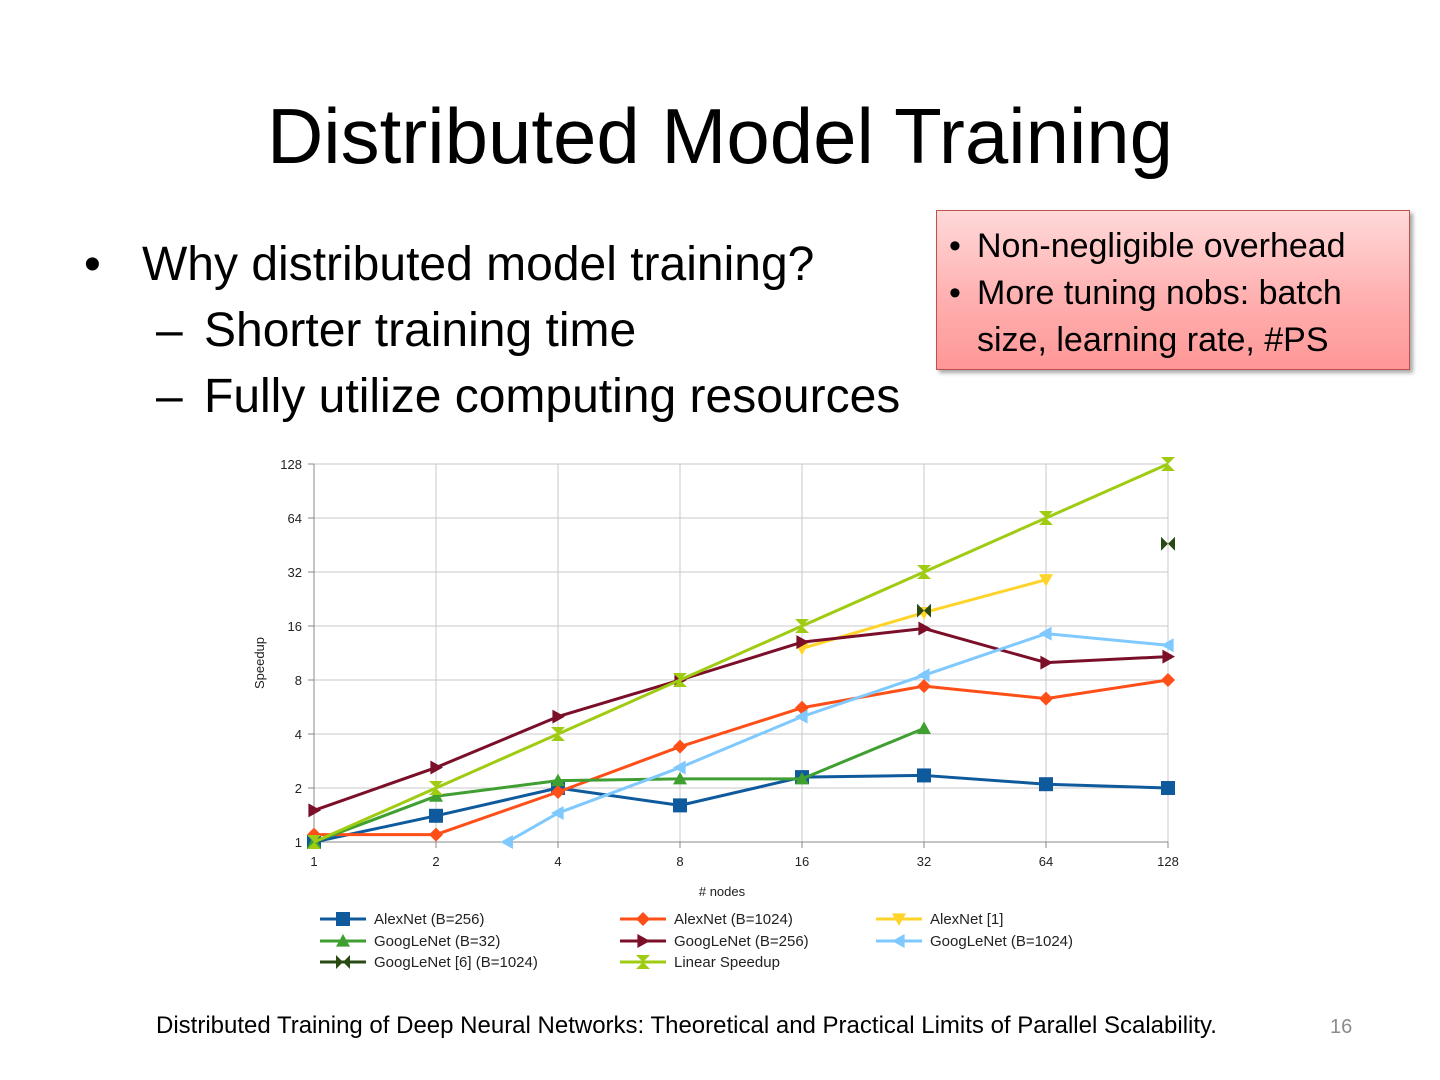 Image resolution: width=1440 pixels, height=1080 pixels. What do you see at coordinates (298, 734) in the screenshot?
I see `y-tick-label: 4` at bounding box center [298, 734].